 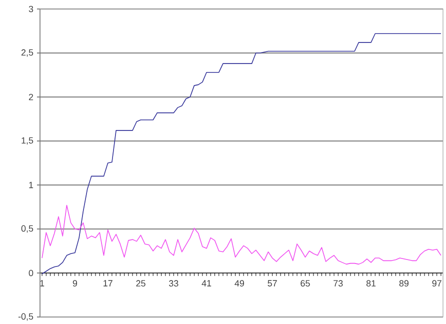 What do you see at coordinates (239, 283) in the screenshot?
I see `x-tick-label: 49` at bounding box center [239, 283].